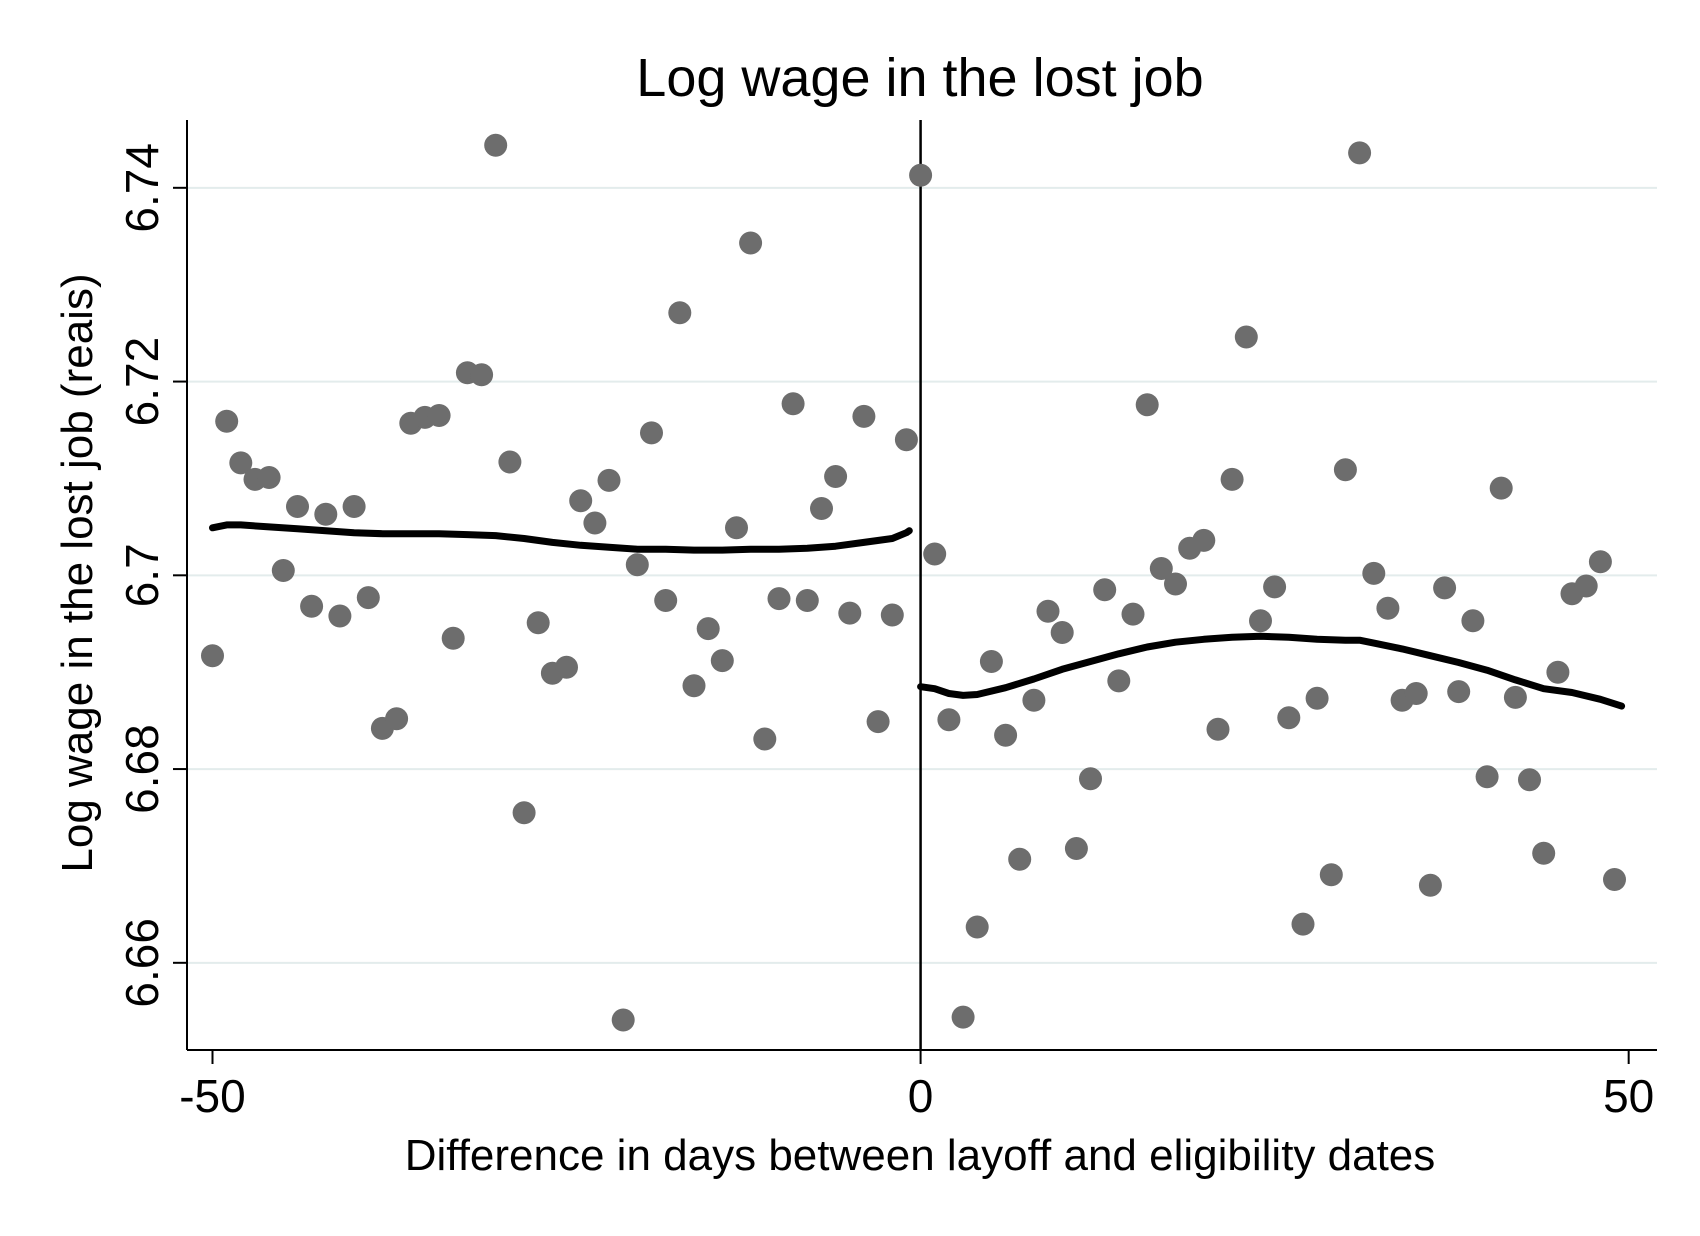 The image size is (1700, 1236). What do you see at coordinates (142, 575) in the screenshot?
I see `y-tick-label: 6.7` at bounding box center [142, 575].